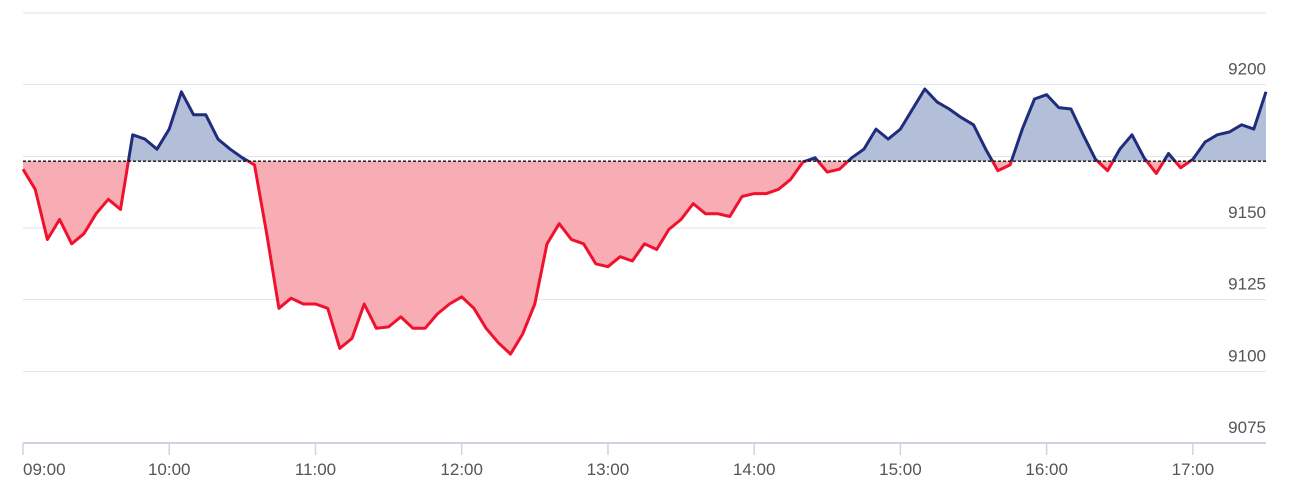 This screenshot has height=493, width=1292. I want to click on x-tick-label: 11:00, so click(315, 469).